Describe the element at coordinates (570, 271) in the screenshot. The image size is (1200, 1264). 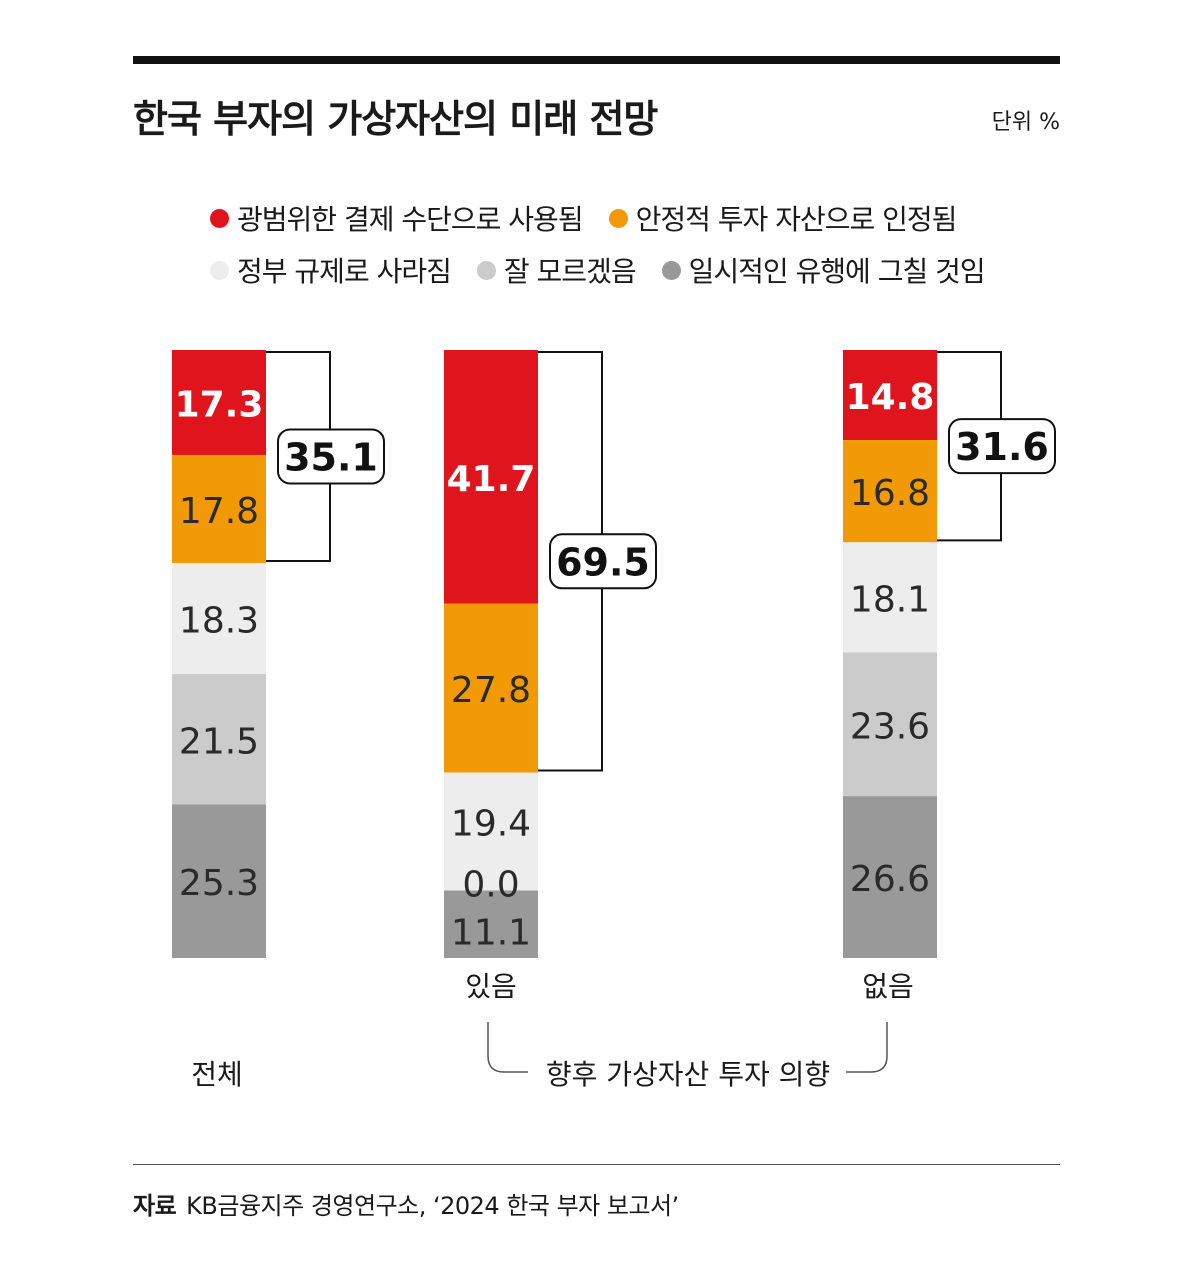
I see `legend-label: 잘 모르겠음` at that location.